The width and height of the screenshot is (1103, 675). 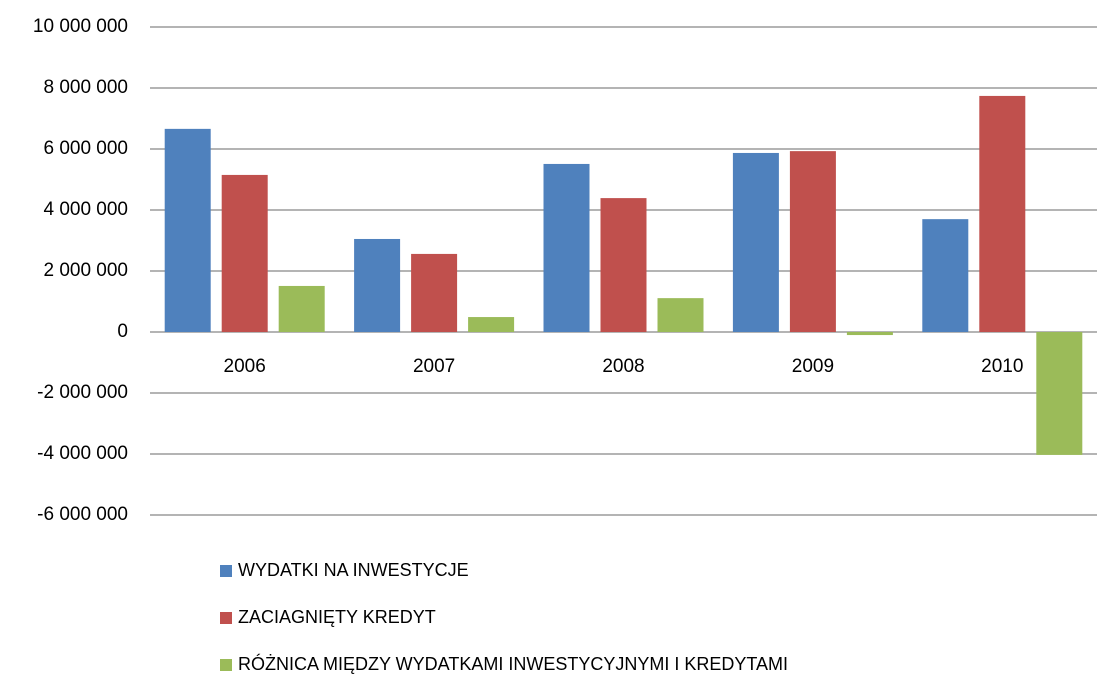 I want to click on x-tick-label: 2006, so click(x=245, y=366).